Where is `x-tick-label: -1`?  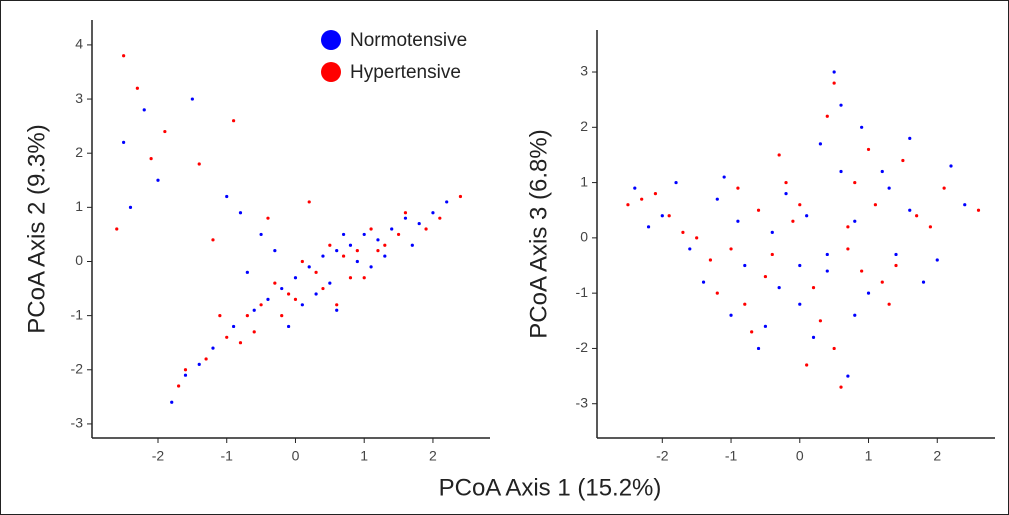 x-tick-label: -1 is located at coordinates (227, 456).